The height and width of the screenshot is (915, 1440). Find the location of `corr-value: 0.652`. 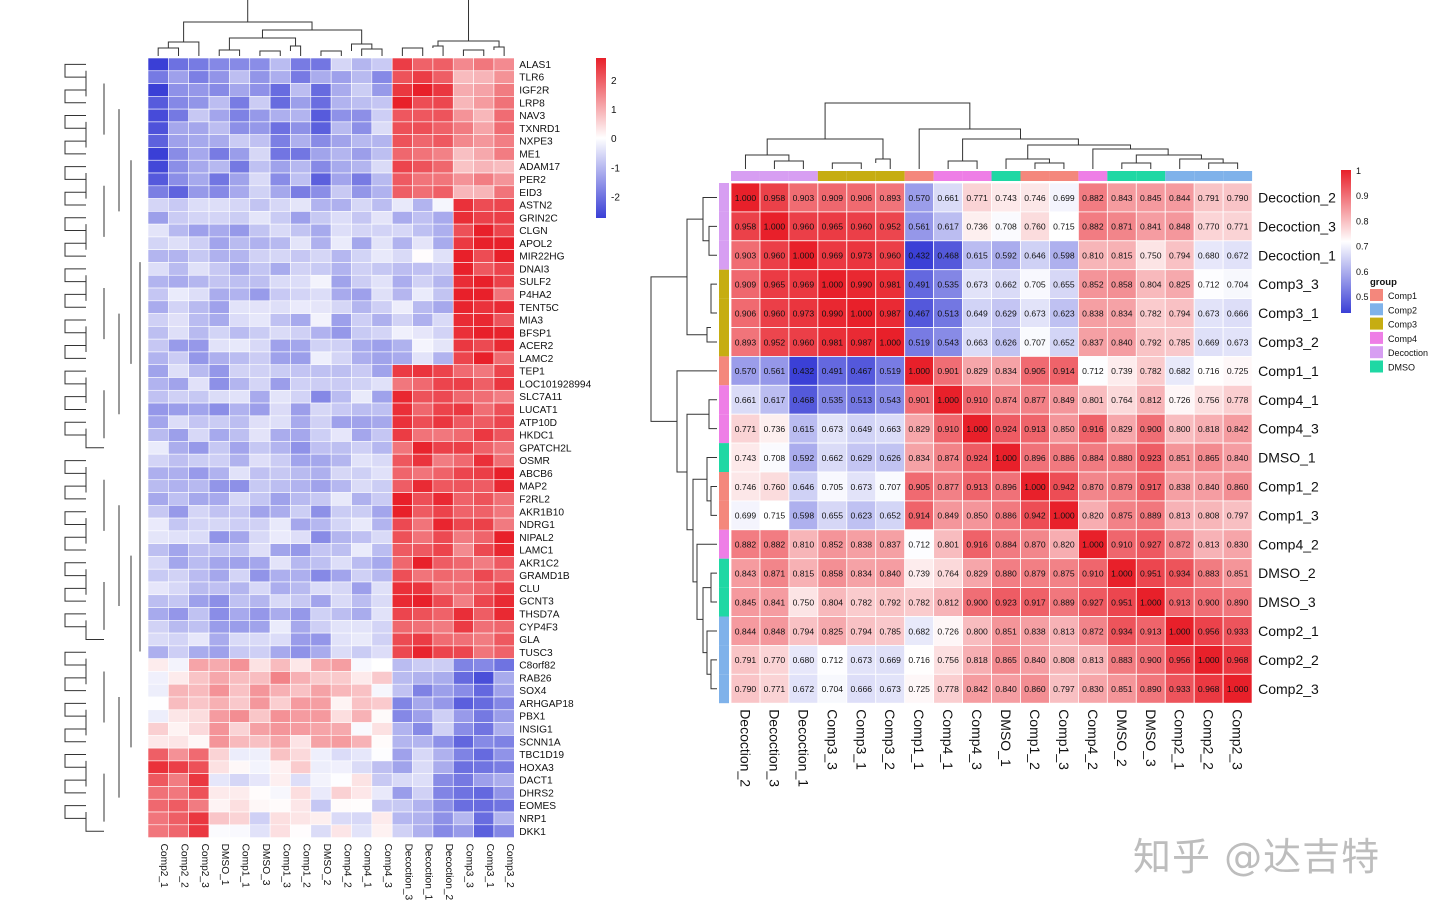

corr-value: 0.652 is located at coordinates (1064, 342).